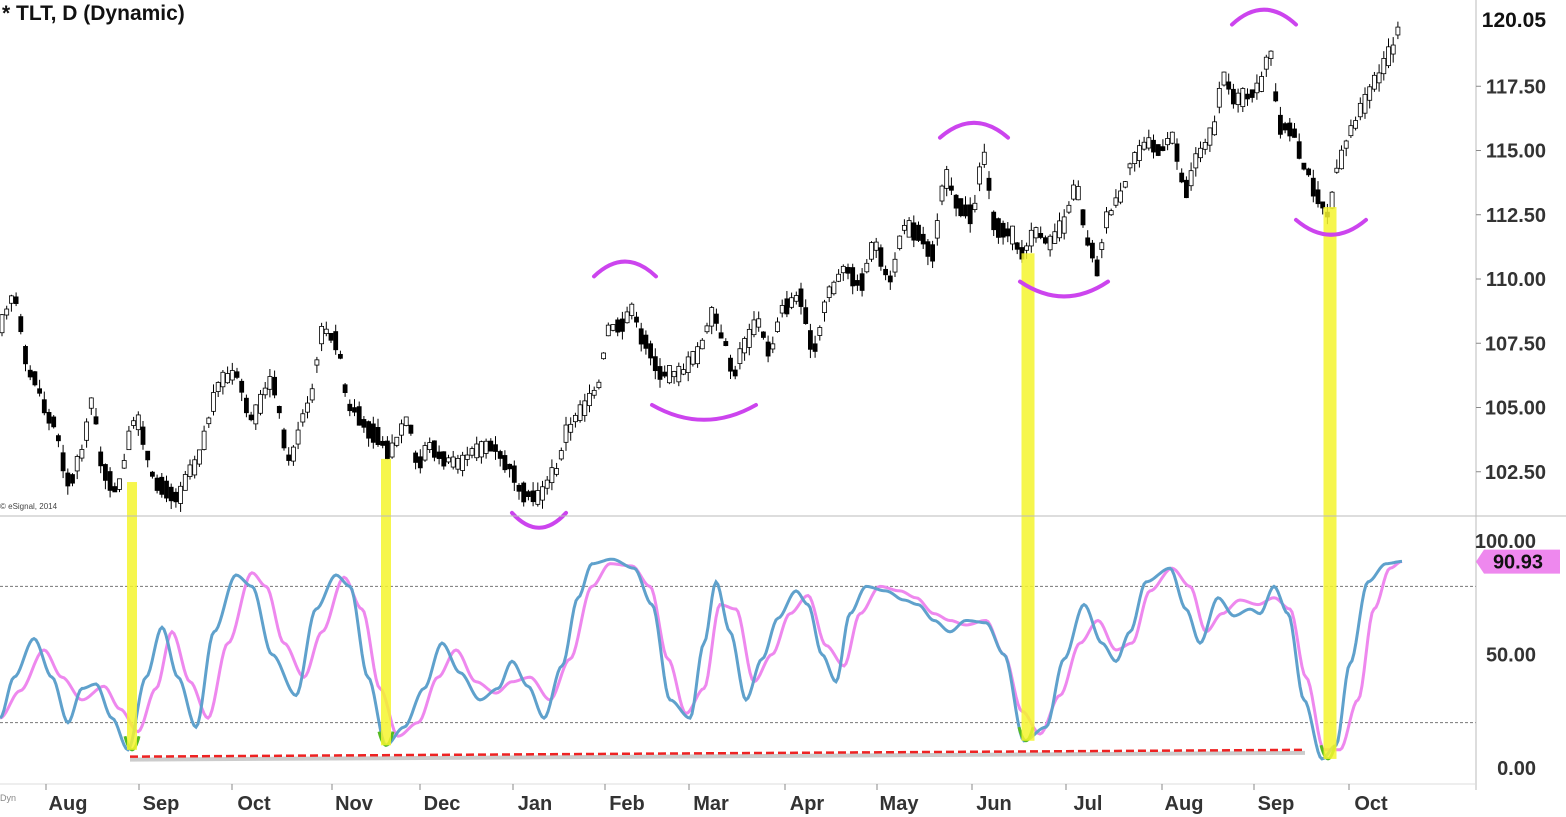  I want to click on chart-title: * TLT, D (Dynamic), so click(93, 13).